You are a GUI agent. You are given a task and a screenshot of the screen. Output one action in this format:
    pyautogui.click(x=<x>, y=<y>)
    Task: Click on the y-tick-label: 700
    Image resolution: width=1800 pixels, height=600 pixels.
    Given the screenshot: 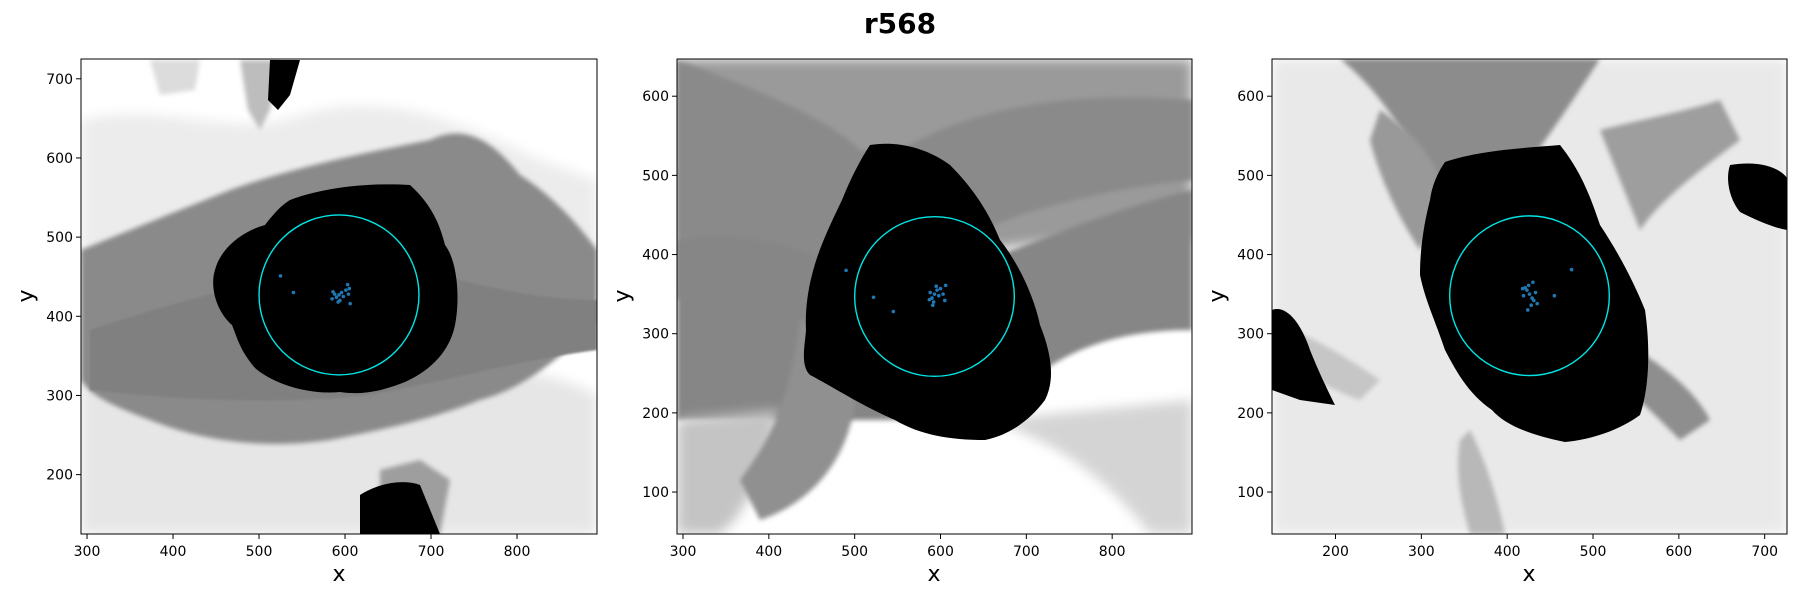 What is the action you would take?
    pyautogui.click(x=59, y=80)
    